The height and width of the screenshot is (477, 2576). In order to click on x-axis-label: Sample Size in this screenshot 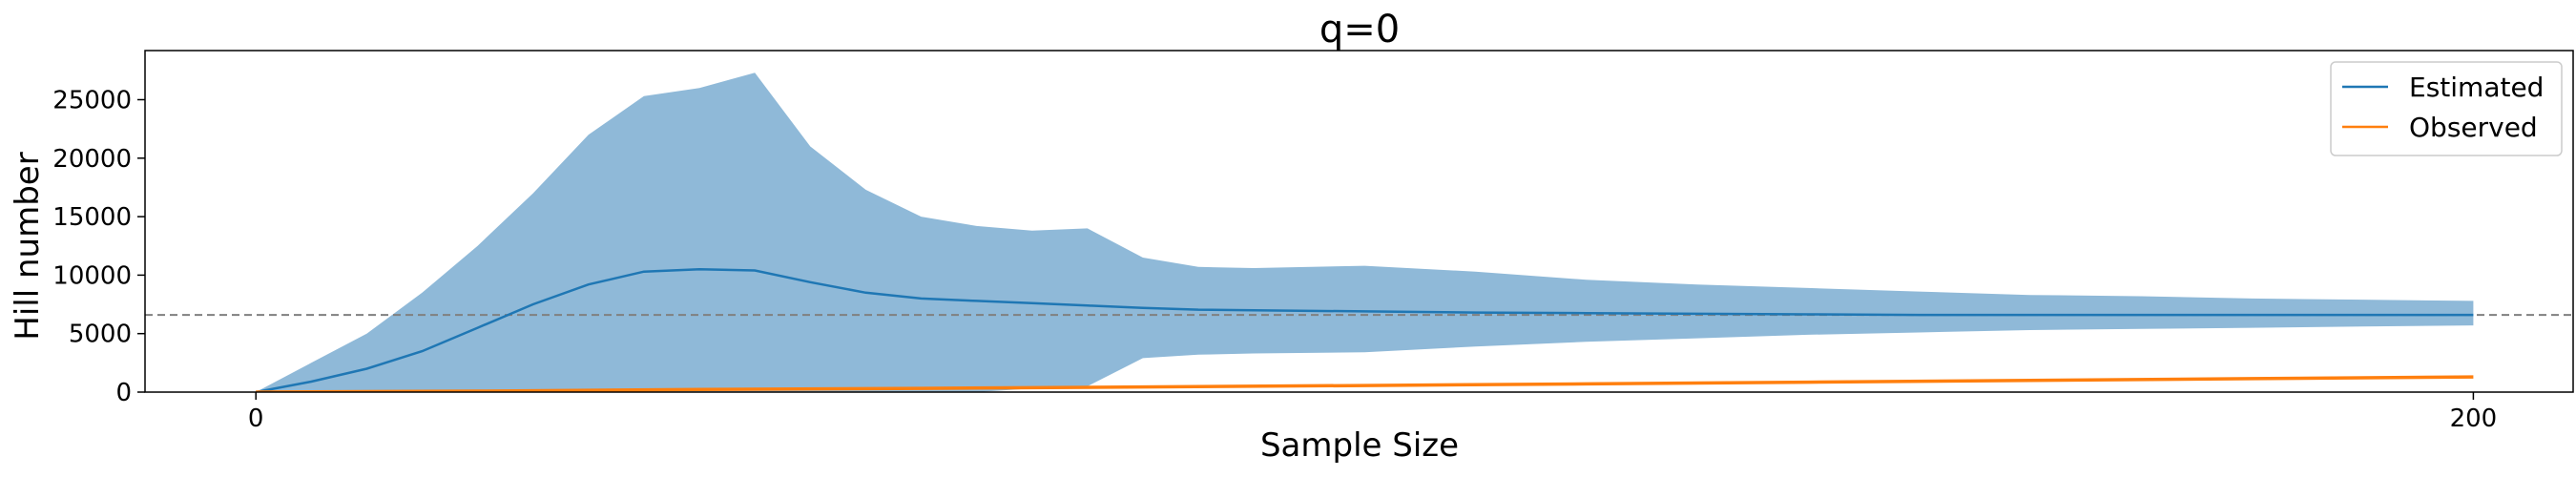, I will do `click(1359, 446)`.